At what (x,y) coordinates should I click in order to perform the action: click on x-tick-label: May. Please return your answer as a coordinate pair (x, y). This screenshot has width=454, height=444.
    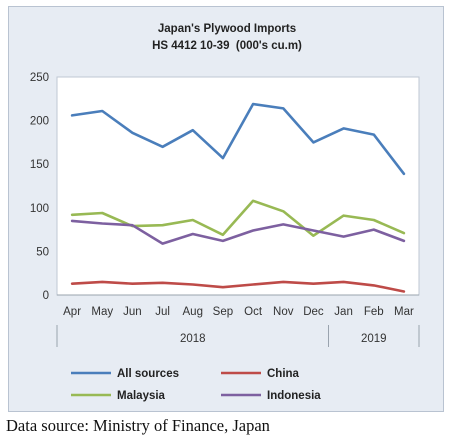
    Looking at the image, I should click on (102, 312).